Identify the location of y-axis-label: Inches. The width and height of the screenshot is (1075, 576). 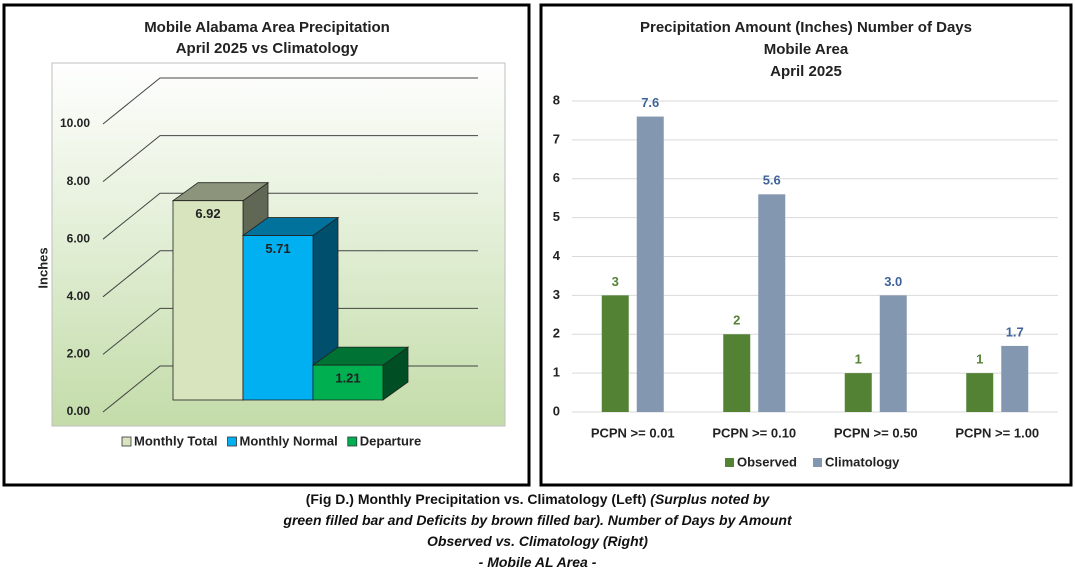
(42, 267).